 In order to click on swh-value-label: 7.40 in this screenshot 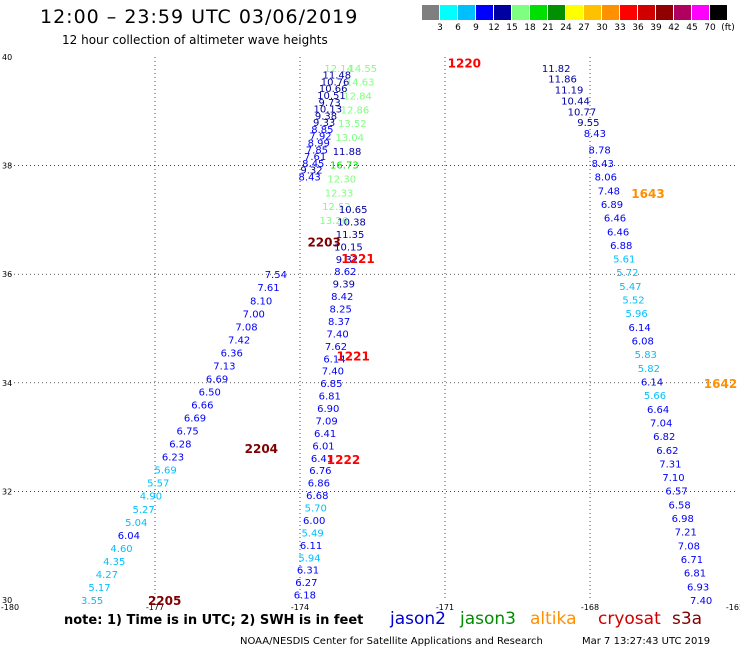, I will do `click(701, 601)`.